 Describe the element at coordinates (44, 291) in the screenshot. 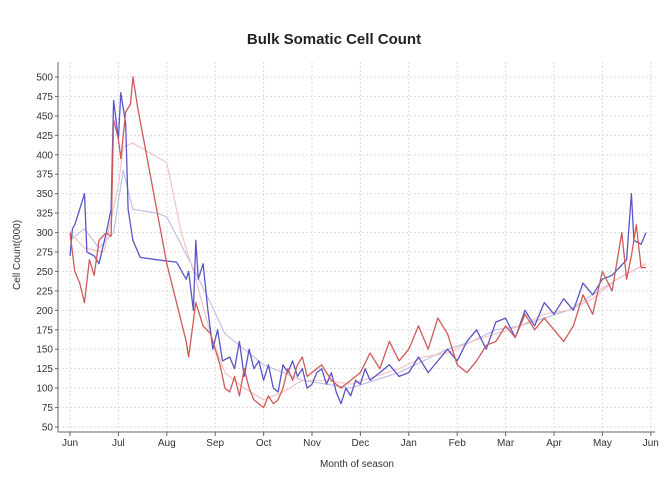

I see `y-tick-label: 225` at that location.